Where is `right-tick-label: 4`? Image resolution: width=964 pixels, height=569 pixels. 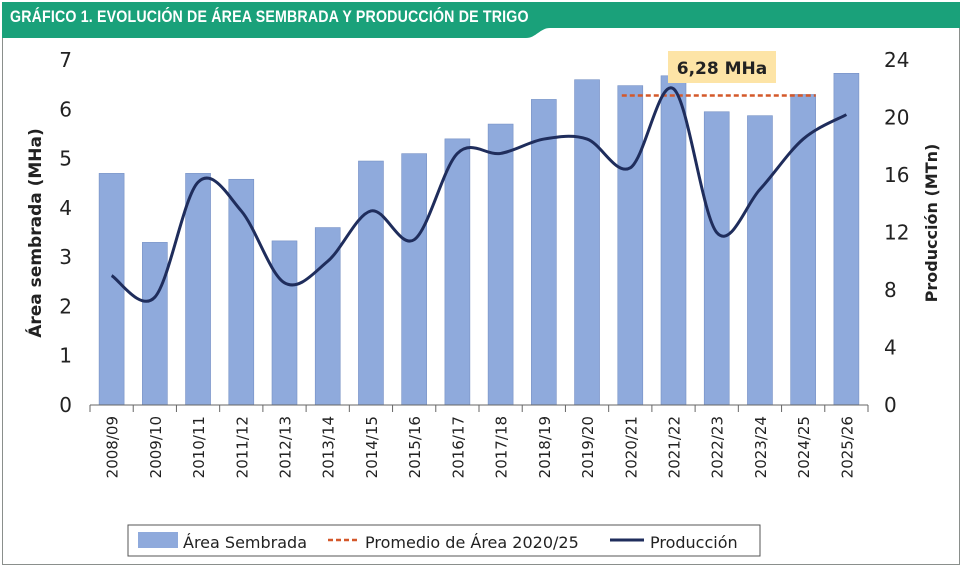
right-tick-label: 4 is located at coordinates (890, 348).